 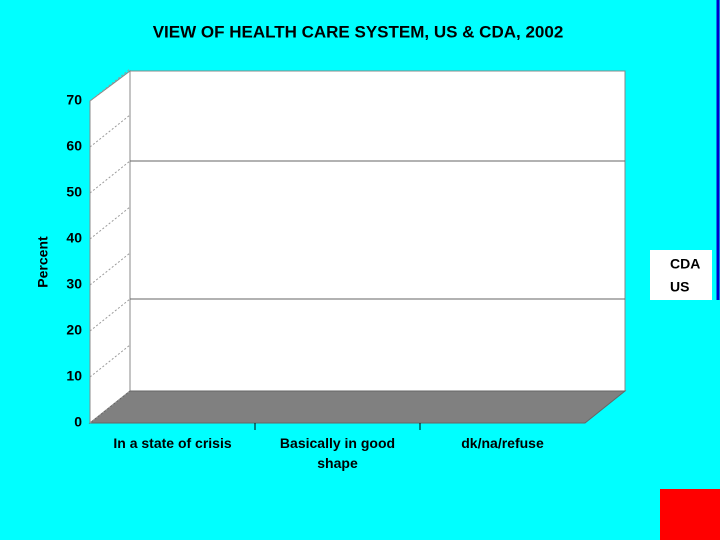 What do you see at coordinates (337, 453) in the screenshot?
I see `x-tick-label: Basically in good shape` at bounding box center [337, 453].